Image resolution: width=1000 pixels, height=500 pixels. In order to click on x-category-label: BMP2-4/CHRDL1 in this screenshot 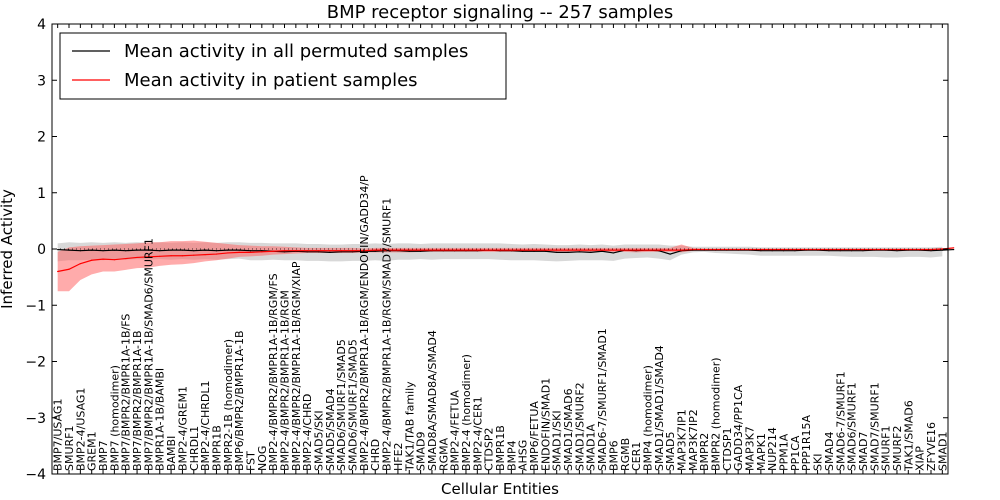, I will do `click(205, 425)`.